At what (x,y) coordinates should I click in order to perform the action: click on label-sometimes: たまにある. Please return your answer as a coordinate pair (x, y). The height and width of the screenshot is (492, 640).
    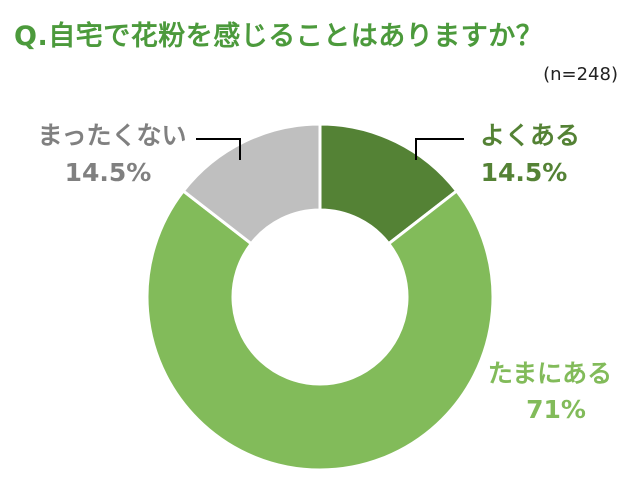
    Looking at the image, I should click on (550, 373).